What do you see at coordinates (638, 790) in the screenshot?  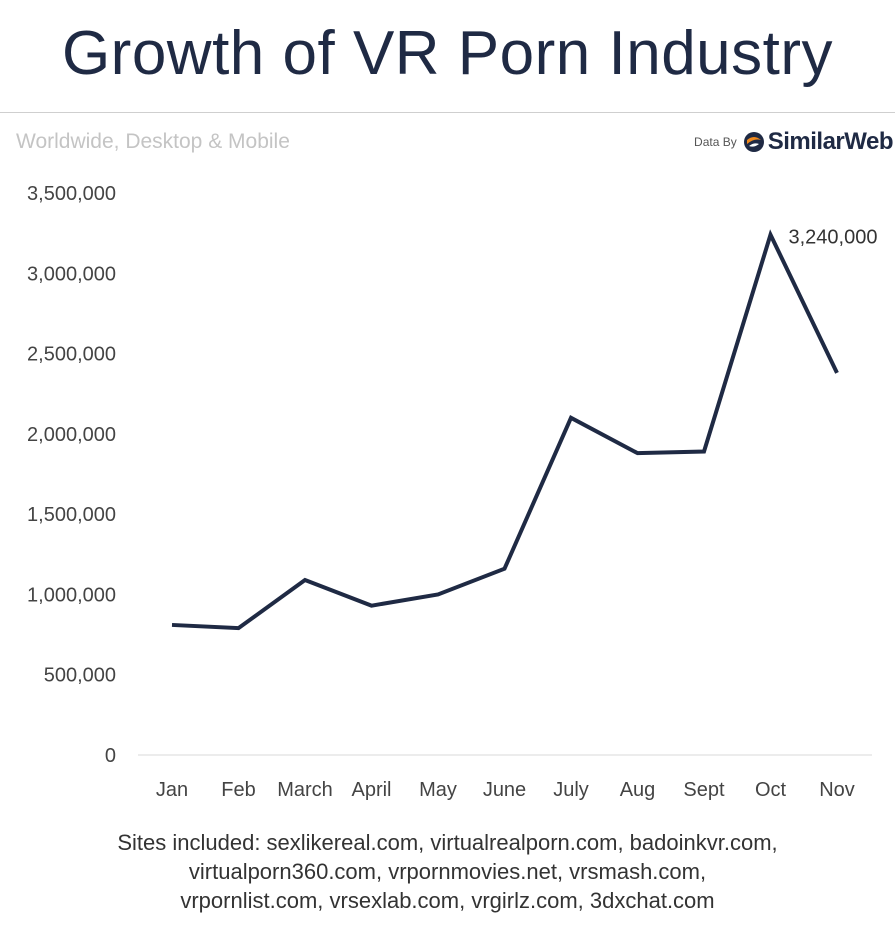 I see `x-tick-label: Aug` at bounding box center [638, 790].